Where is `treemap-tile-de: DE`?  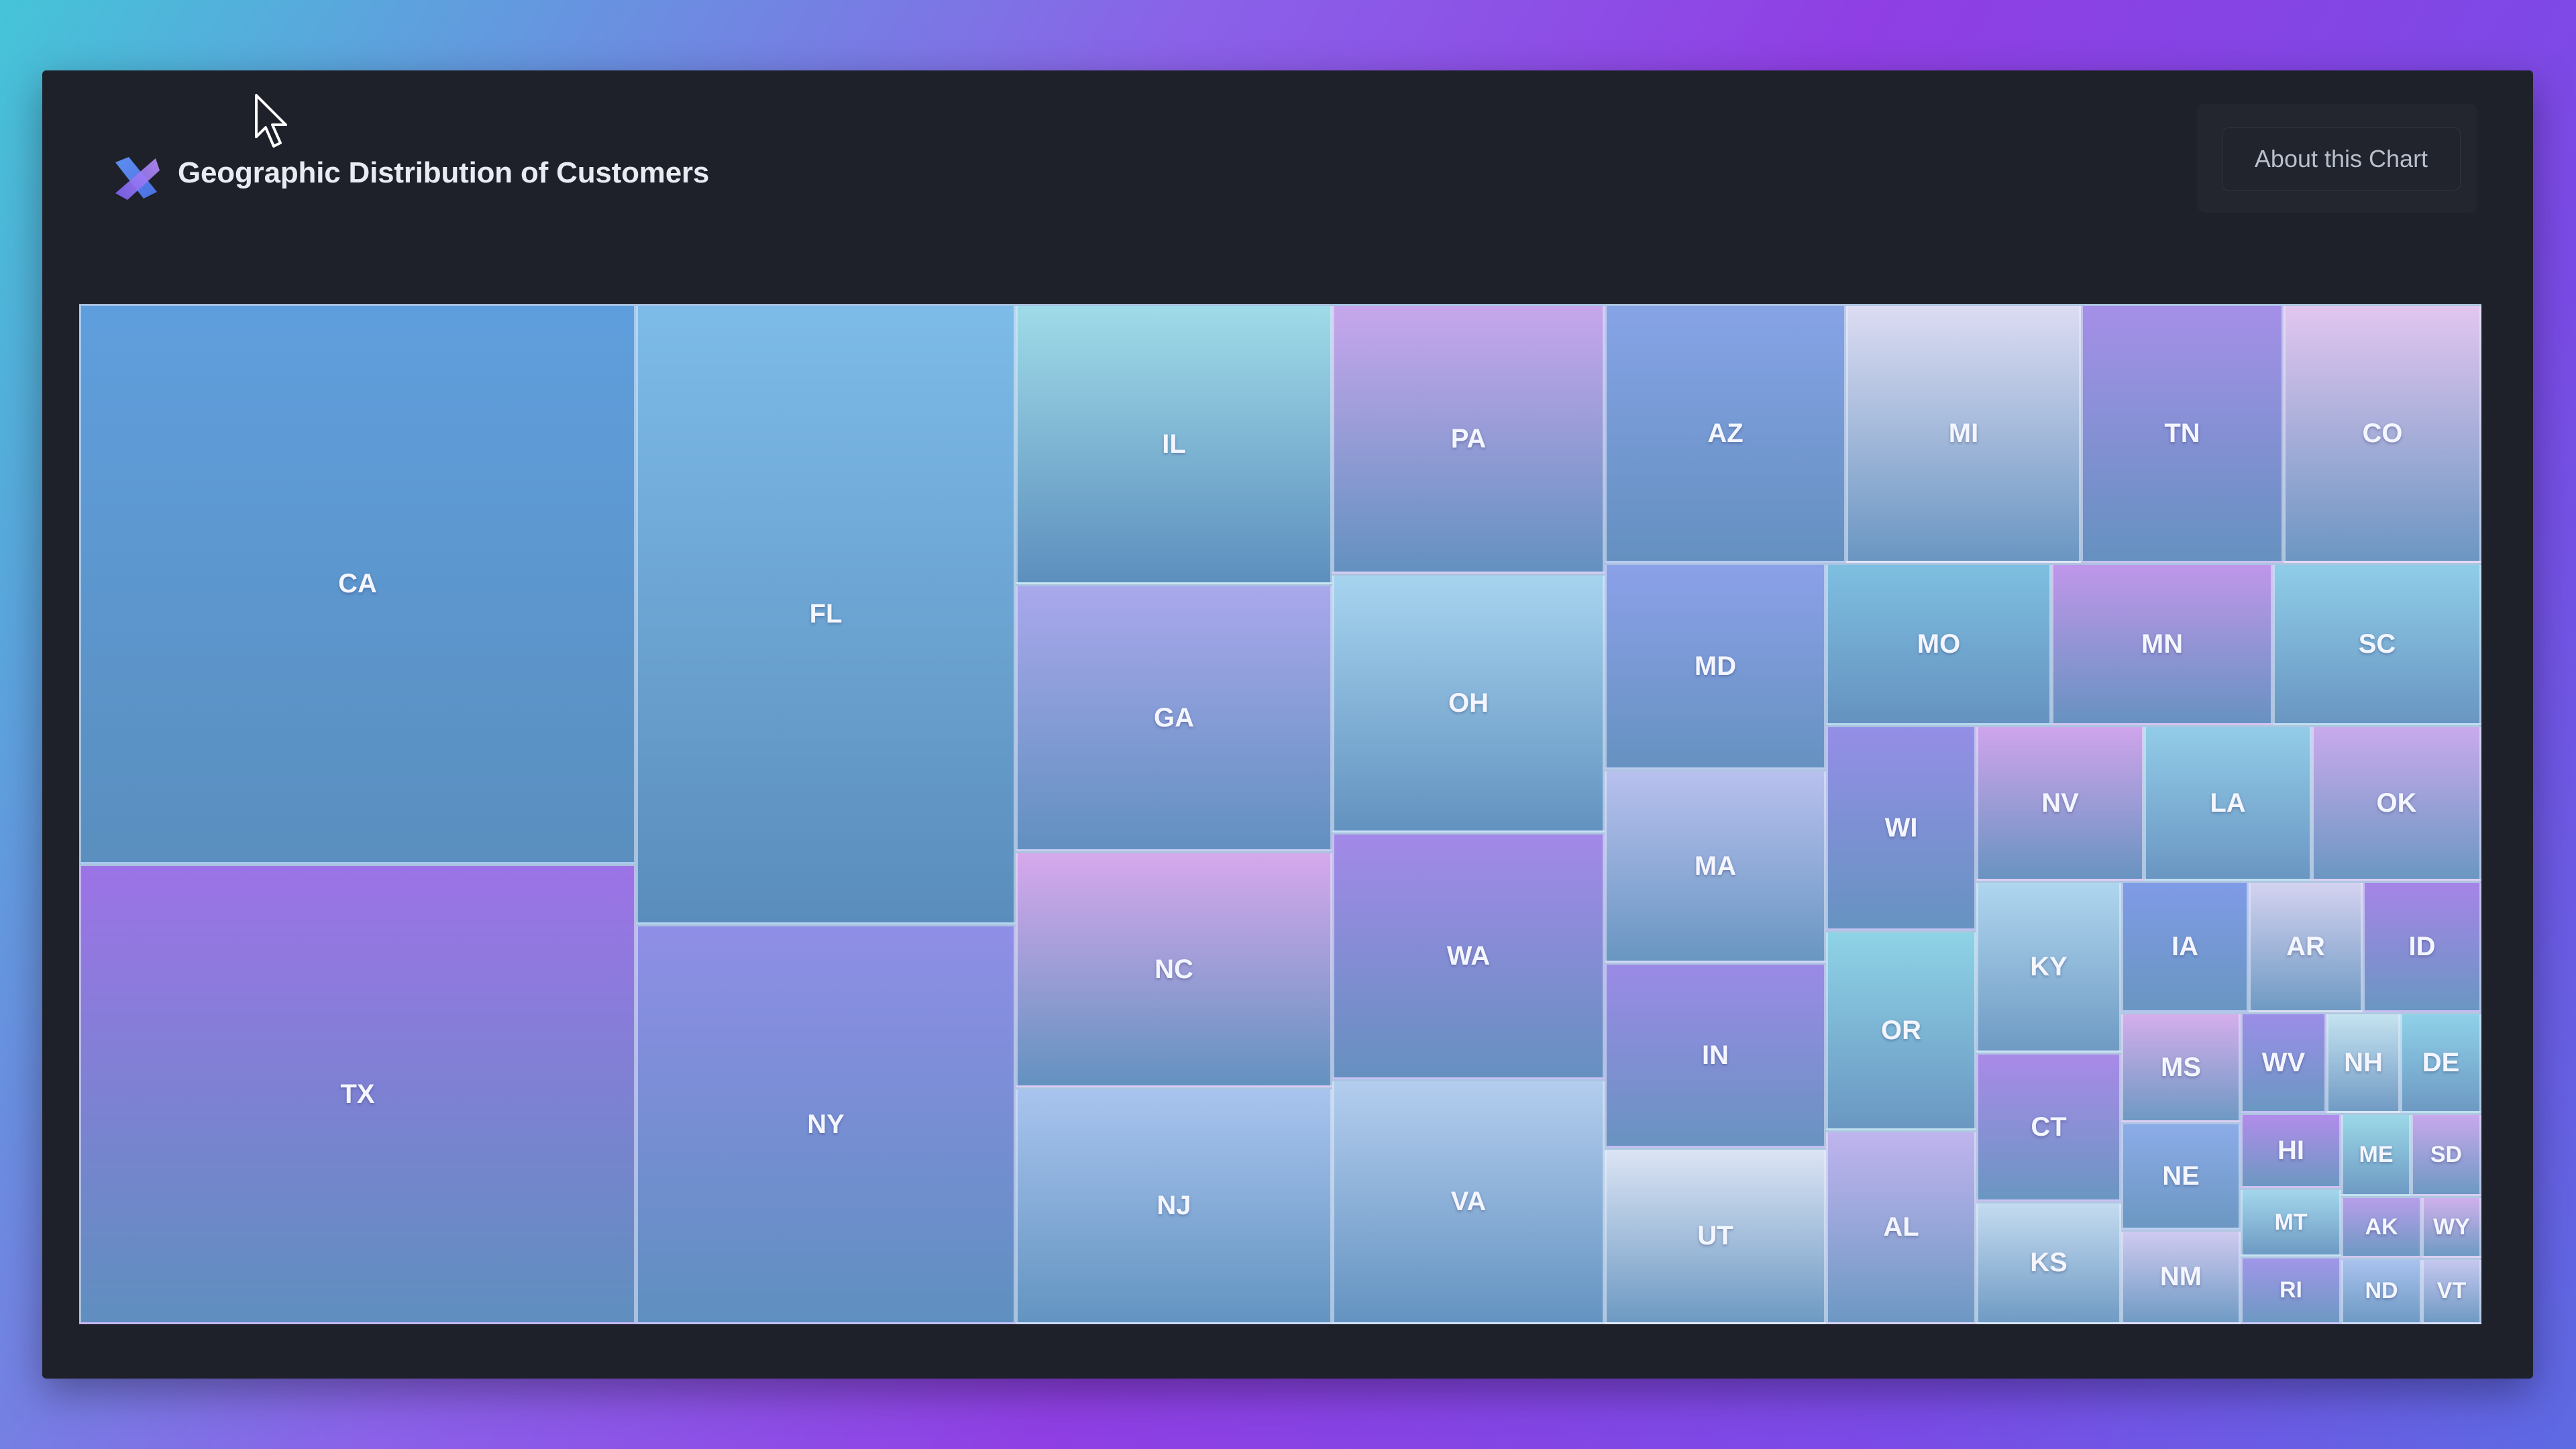
treemap-tile-de: DE is located at coordinates (2440, 1062).